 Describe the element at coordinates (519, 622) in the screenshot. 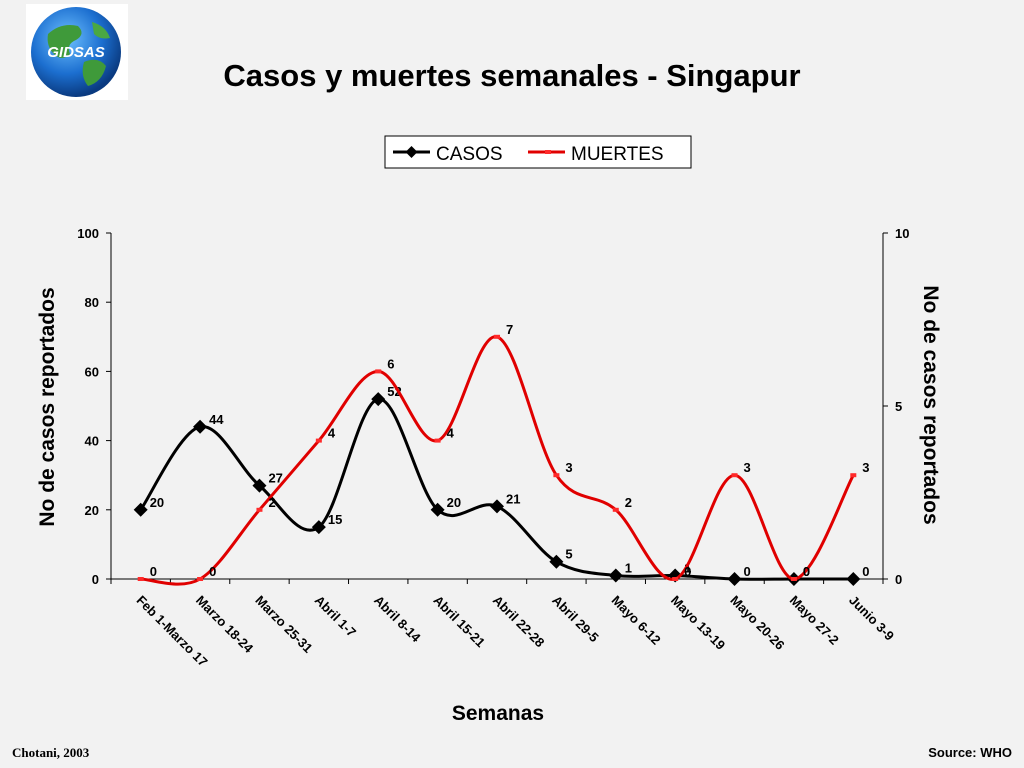

I see `x-tick-label: Abril 22-28` at that location.